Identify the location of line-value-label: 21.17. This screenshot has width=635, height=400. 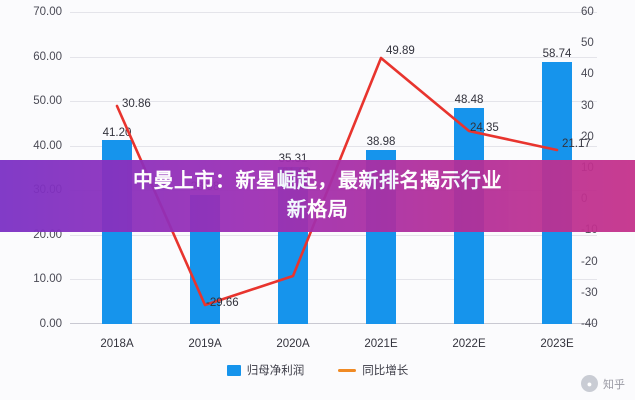
(576, 144).